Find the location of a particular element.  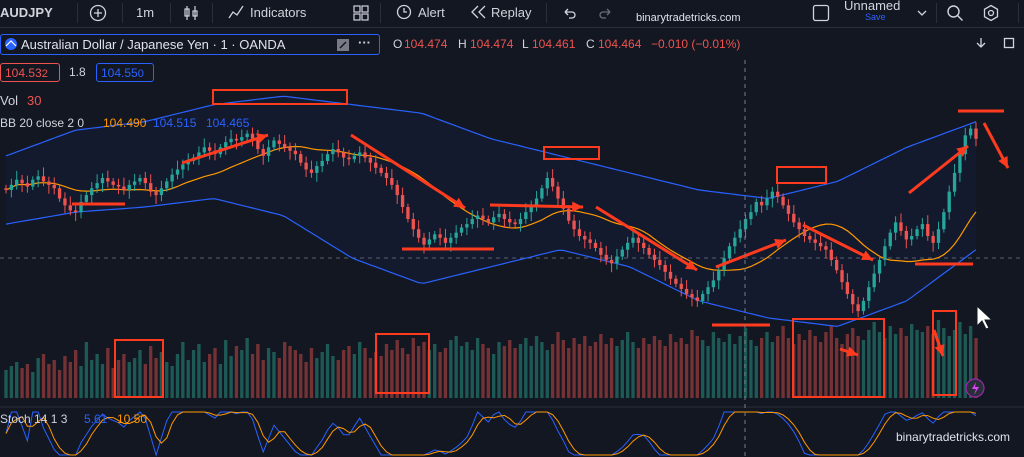

buy-price-button: 104.550 is located at coordinates (125, 72).